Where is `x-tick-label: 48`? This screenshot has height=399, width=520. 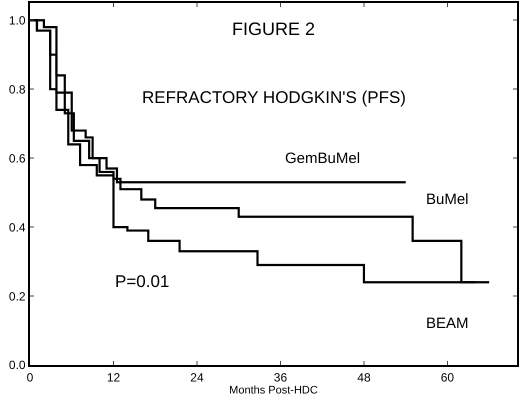
x-tick-label: 48 is located at coordinates (364, 377).